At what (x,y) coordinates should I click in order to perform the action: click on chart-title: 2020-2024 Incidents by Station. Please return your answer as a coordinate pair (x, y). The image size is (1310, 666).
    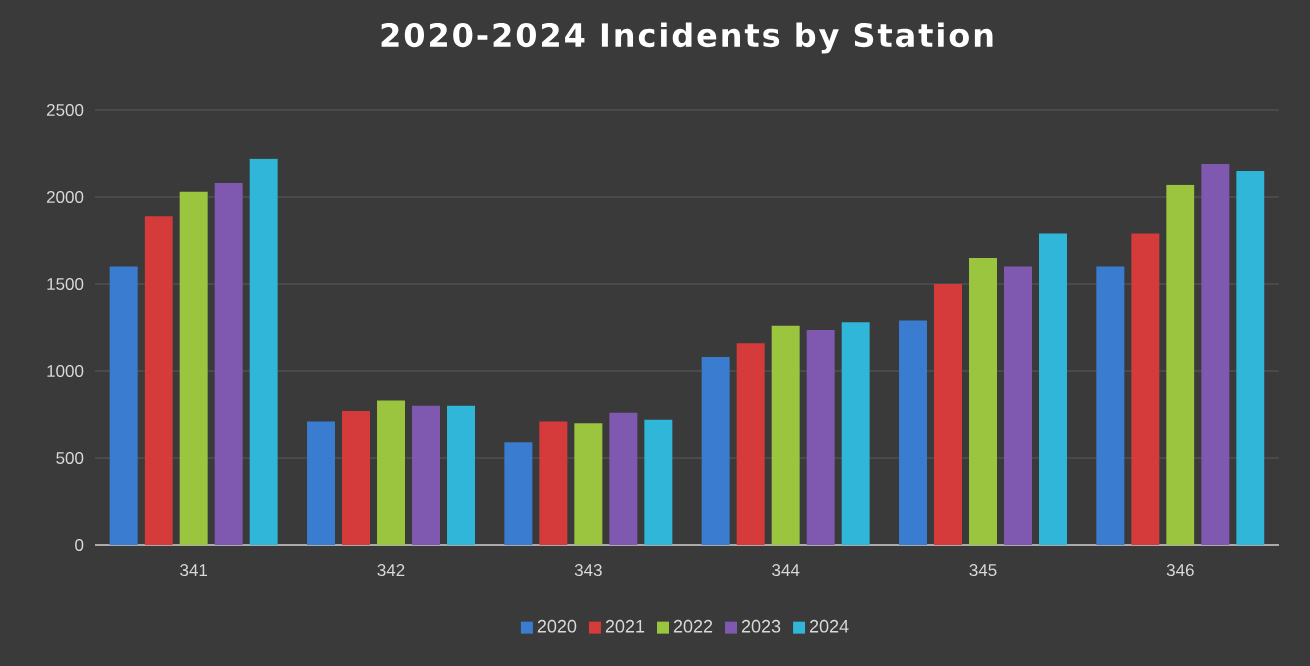
    Looking at the image, I should click on (687, 38).